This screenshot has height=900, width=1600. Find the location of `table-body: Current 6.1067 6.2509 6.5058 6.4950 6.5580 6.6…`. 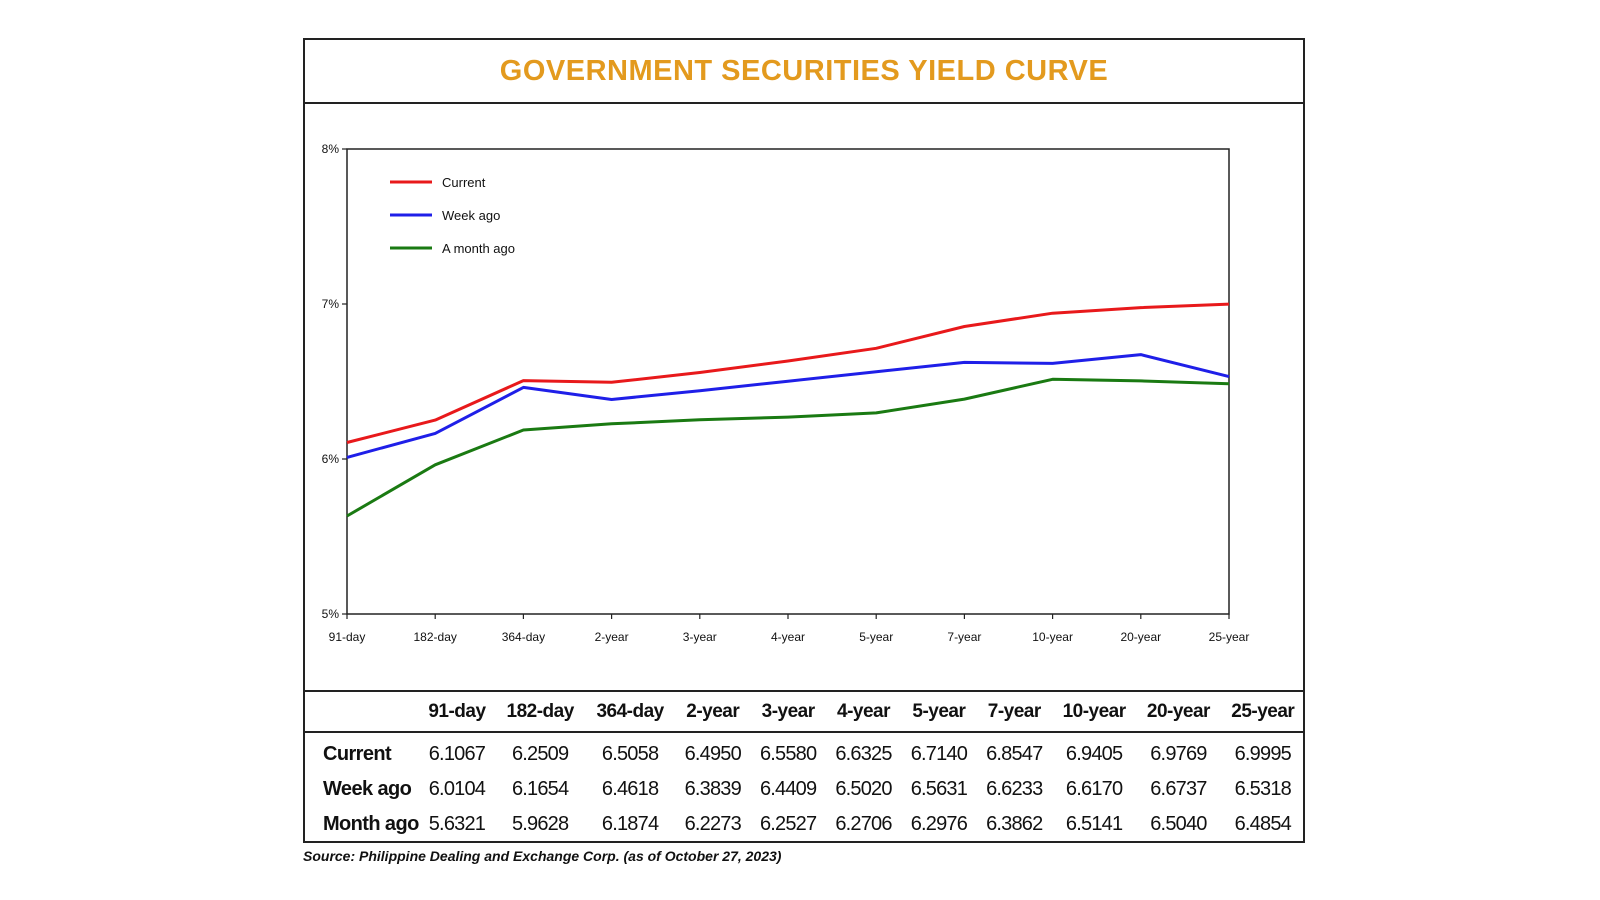

table-body: Current 6.1067 6.2509 6.5058 6.4950 6.5580 6.6… is located at coordinates (805, 786).